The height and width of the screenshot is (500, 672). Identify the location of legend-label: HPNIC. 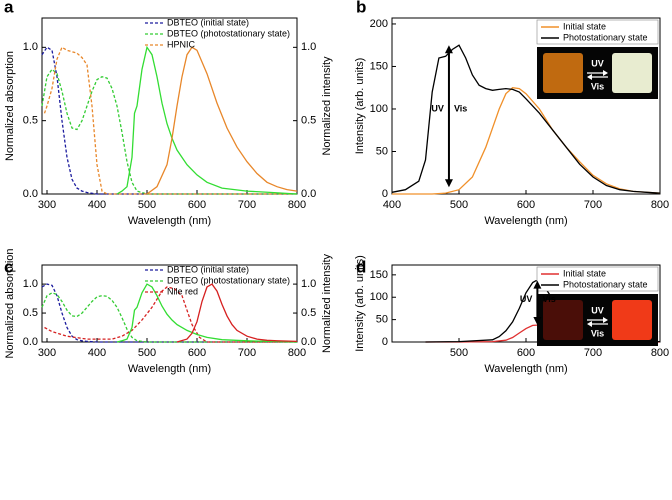
(181, 44).